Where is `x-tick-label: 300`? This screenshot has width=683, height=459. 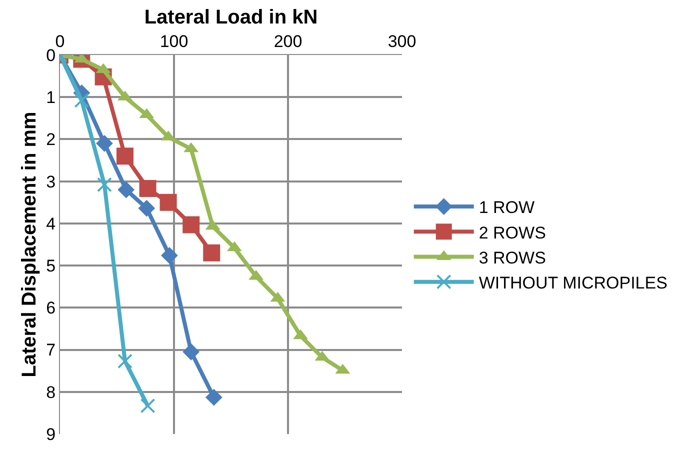
x-tick-label: 300 is located at coordinates (402, 42).